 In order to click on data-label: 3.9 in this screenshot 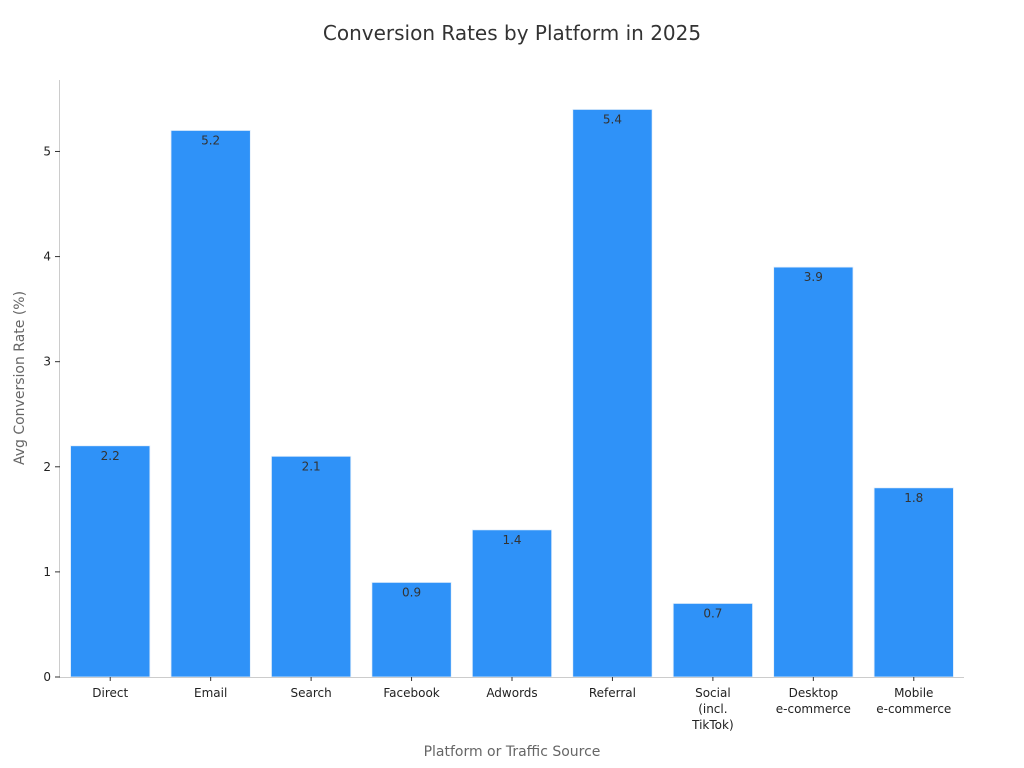, I will do `click(813, 277)`.